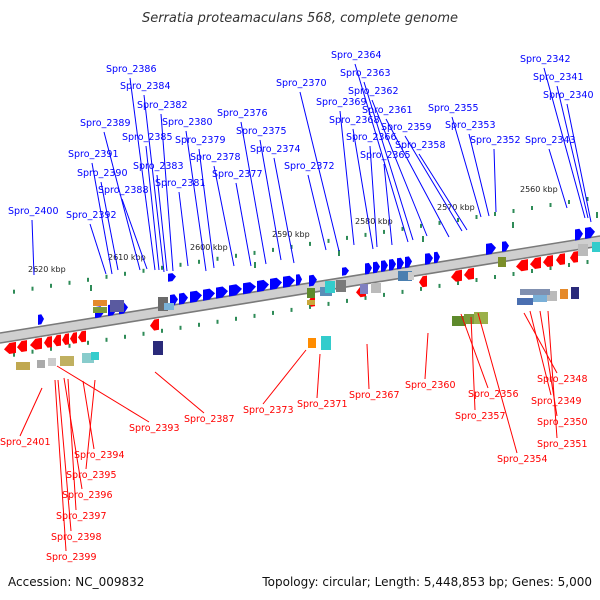  I want to click on gene-label-spro-2356: Spro_2356, so click(493, 394).